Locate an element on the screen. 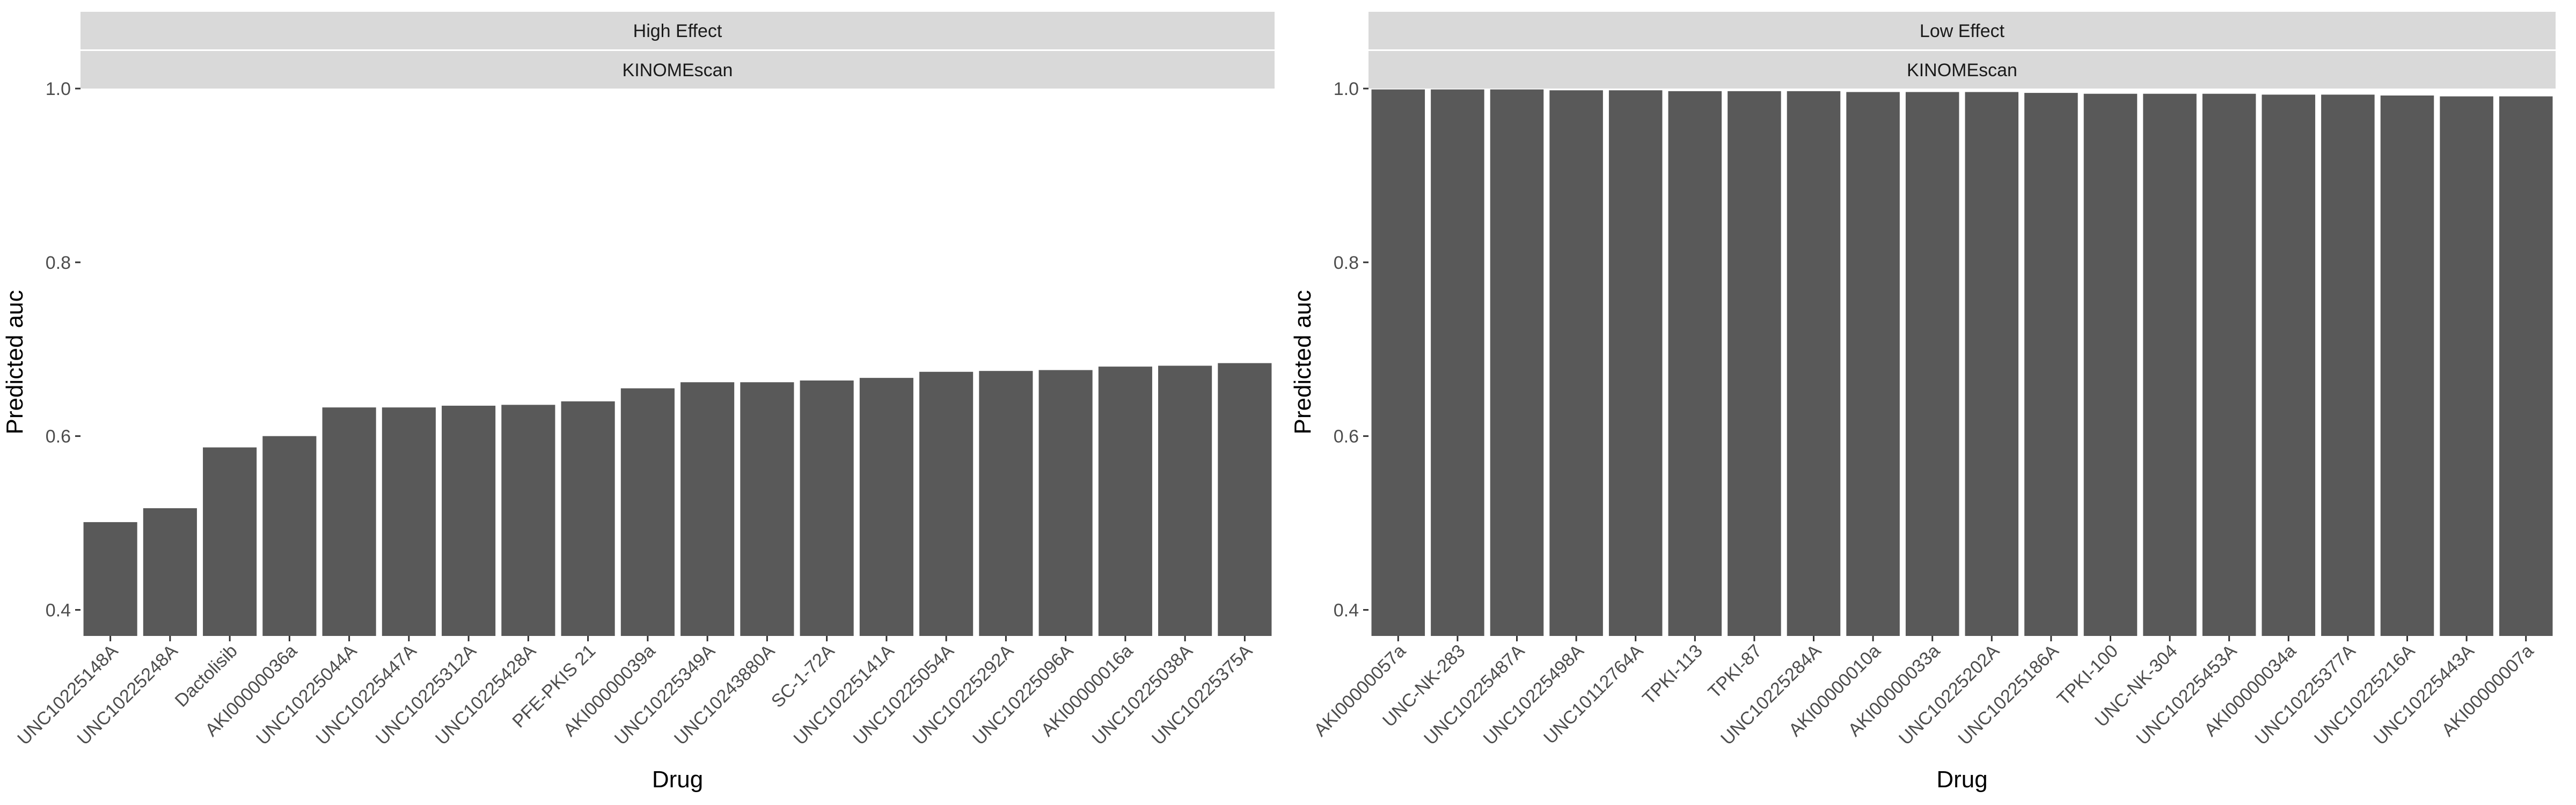  x-tick-label: UNC10225284A is located at coordinates (1771, 695).